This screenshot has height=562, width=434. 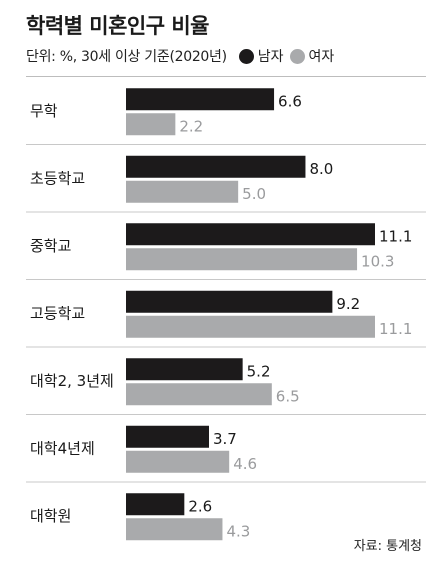 I want to click on value-label-male: 3.7, so click(x=225, y=439).